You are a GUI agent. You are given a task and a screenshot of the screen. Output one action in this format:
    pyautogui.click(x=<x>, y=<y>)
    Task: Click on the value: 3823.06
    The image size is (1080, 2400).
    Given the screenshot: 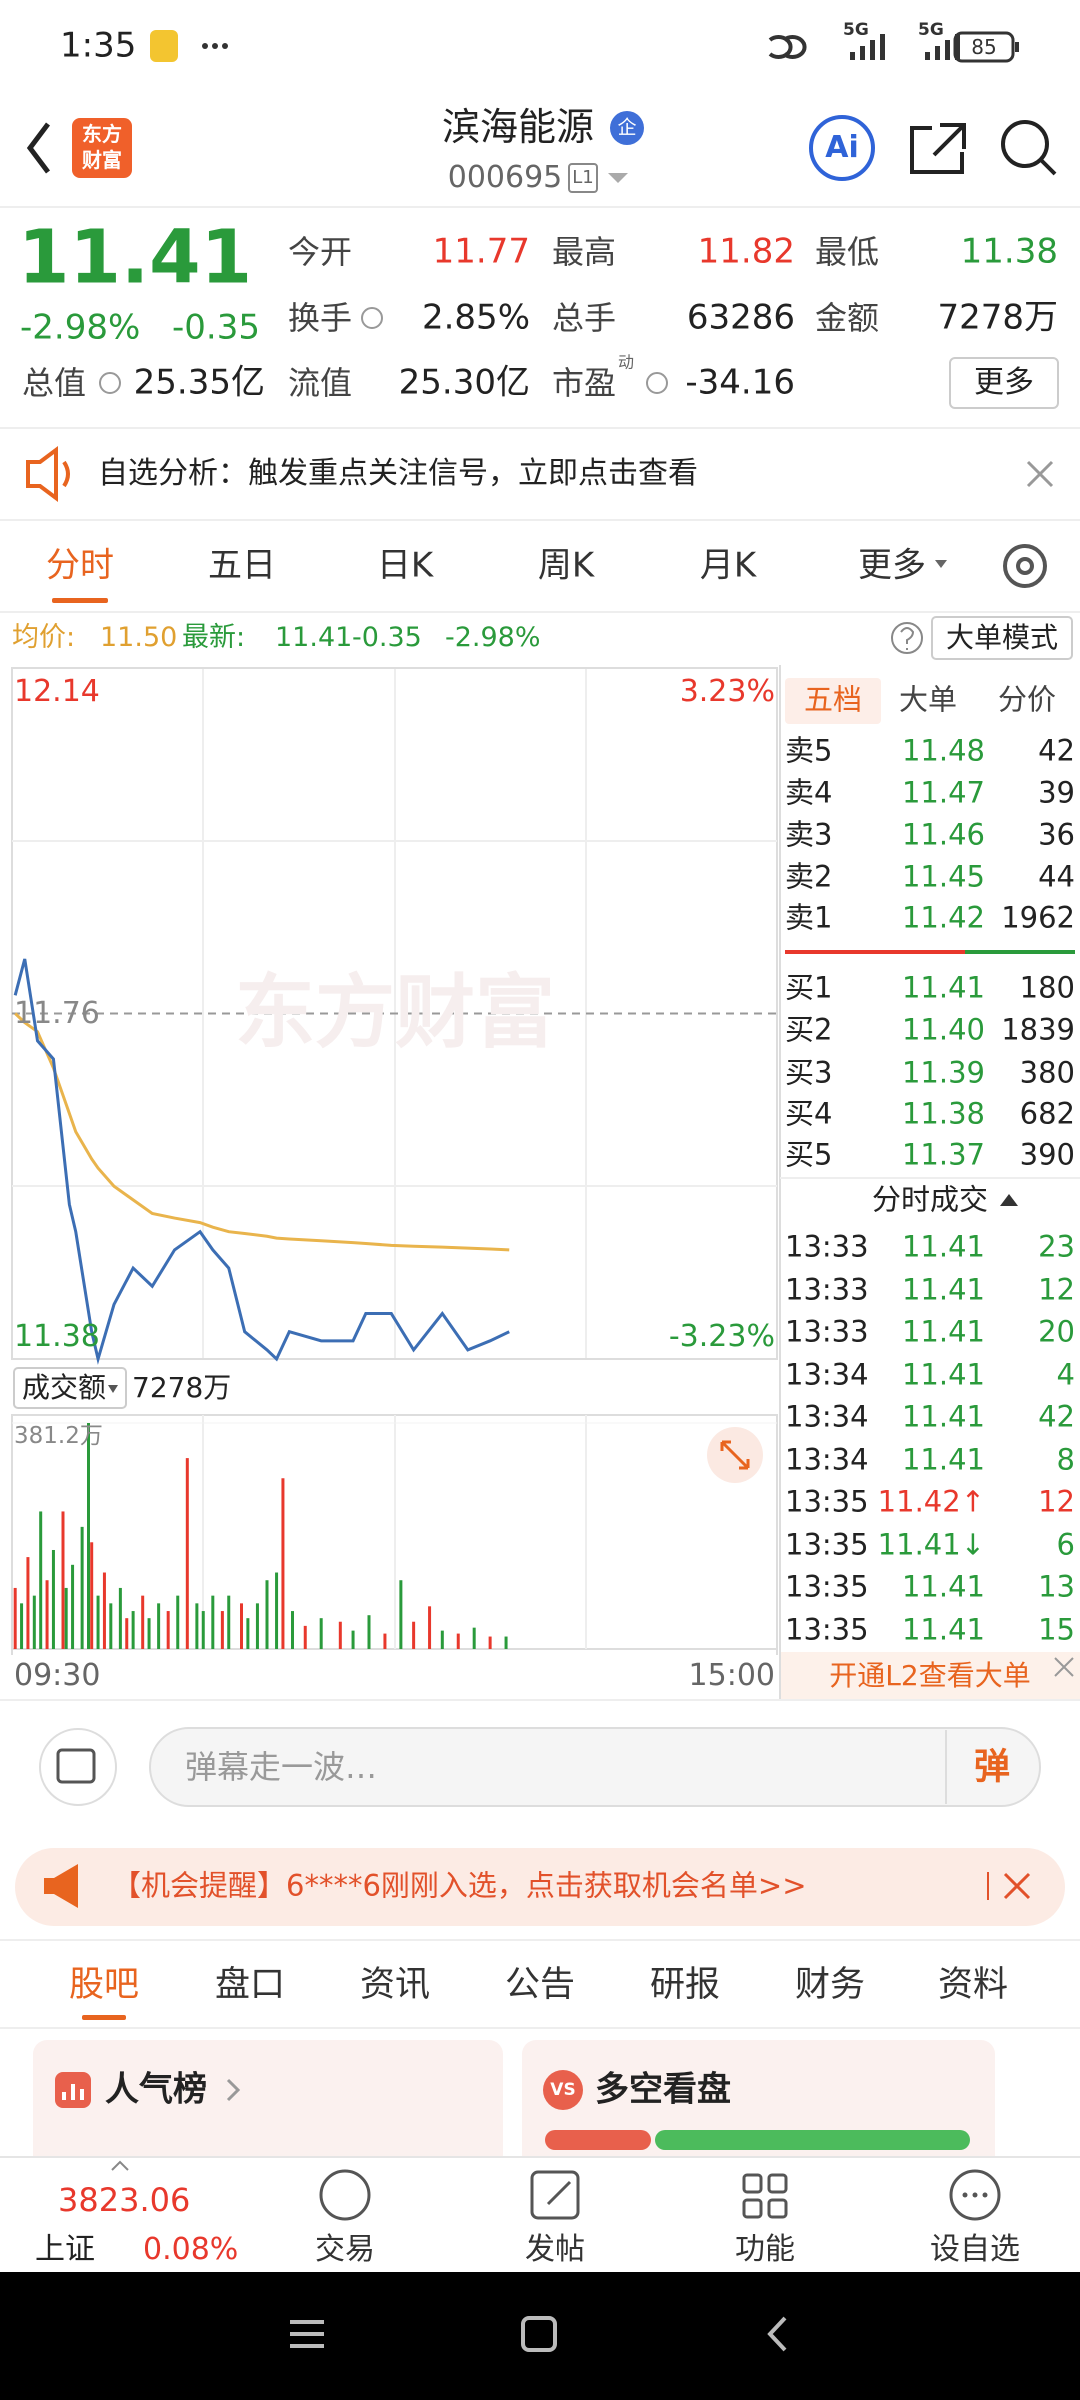 What is the action you would take?
    pyautogui.click(x=124, y=2199)
    